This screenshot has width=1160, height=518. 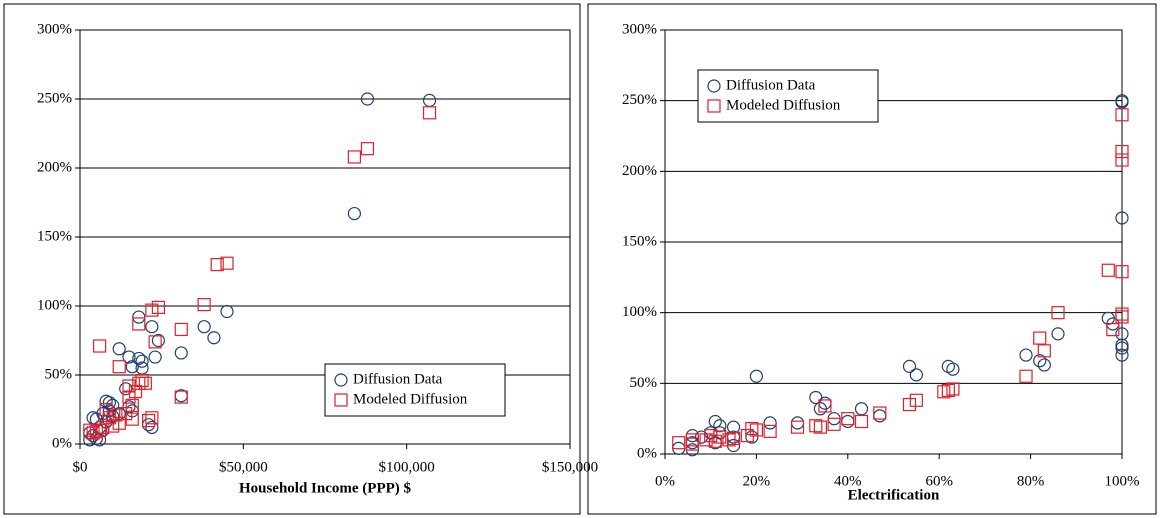 I want to click on y-tick-label: 250%, so click(x=639, y=100).